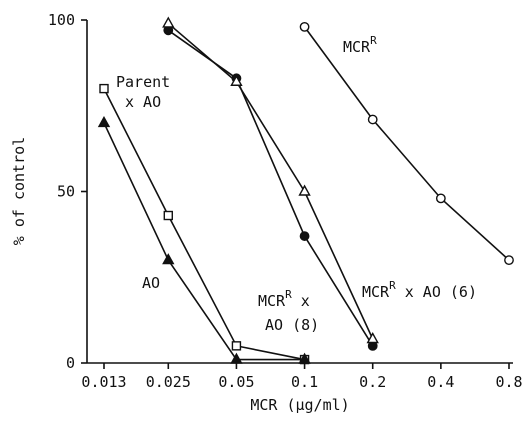 The width and height of the screenshot is (529, 426). Describe the element at coordinates (292, 325) in the screenshot. I see `annotation-mcr8-line2: AO (8)` at that location.